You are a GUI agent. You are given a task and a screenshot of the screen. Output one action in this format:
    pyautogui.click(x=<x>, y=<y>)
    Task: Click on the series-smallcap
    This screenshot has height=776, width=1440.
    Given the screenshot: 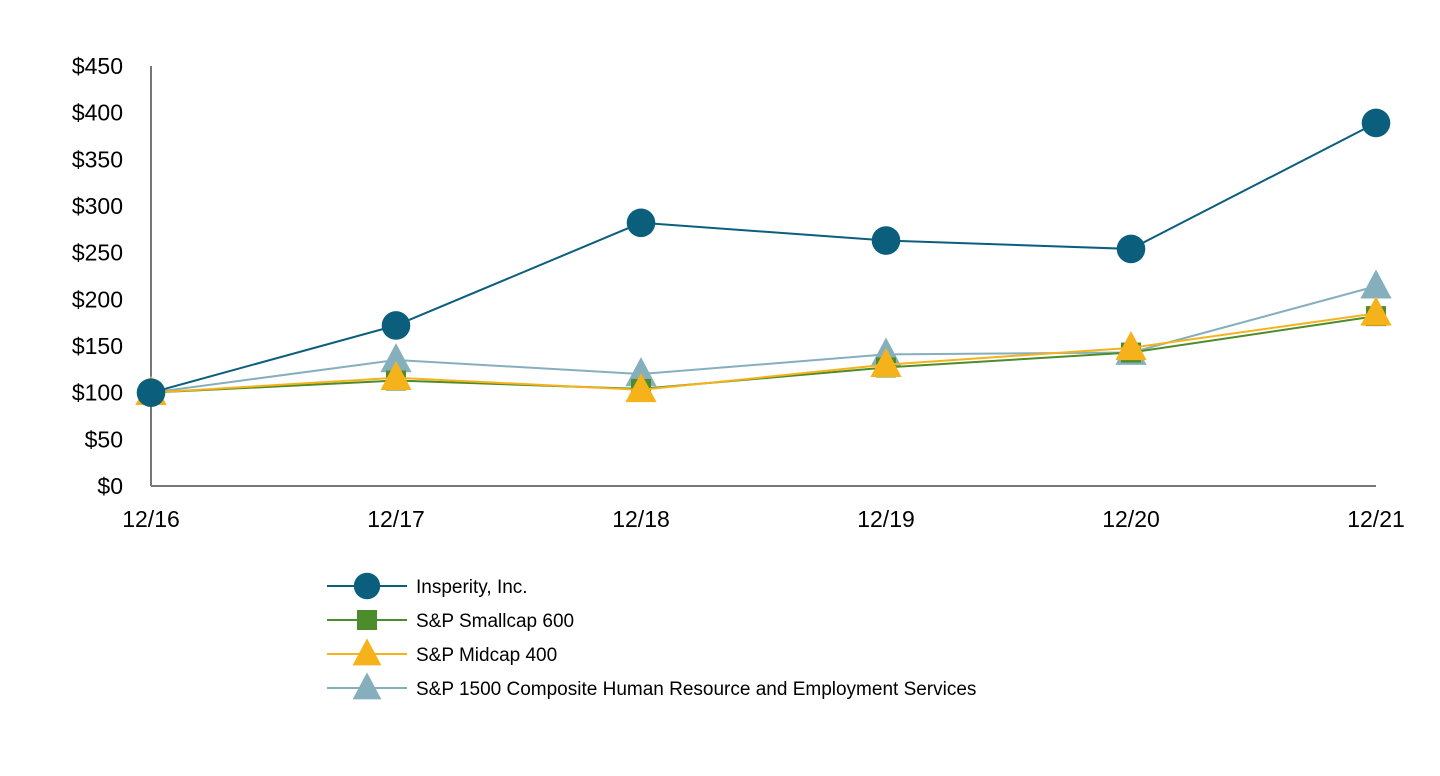 What is the action you would take?
    pyautogui.click(x=763, y=354)
    